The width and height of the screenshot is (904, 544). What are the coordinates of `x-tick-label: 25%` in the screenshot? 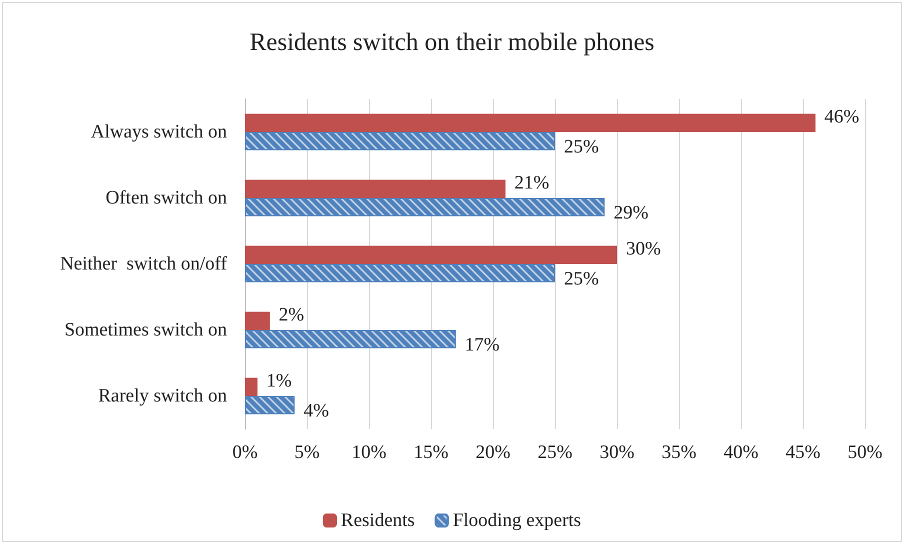 It's located at (555, 452).